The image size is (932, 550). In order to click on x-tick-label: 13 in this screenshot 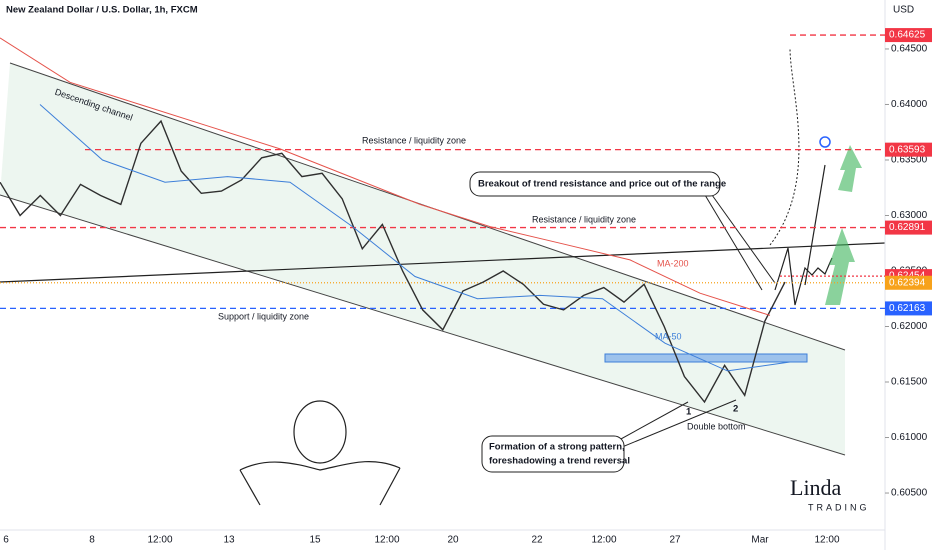, I will do `click(229, 540)`.